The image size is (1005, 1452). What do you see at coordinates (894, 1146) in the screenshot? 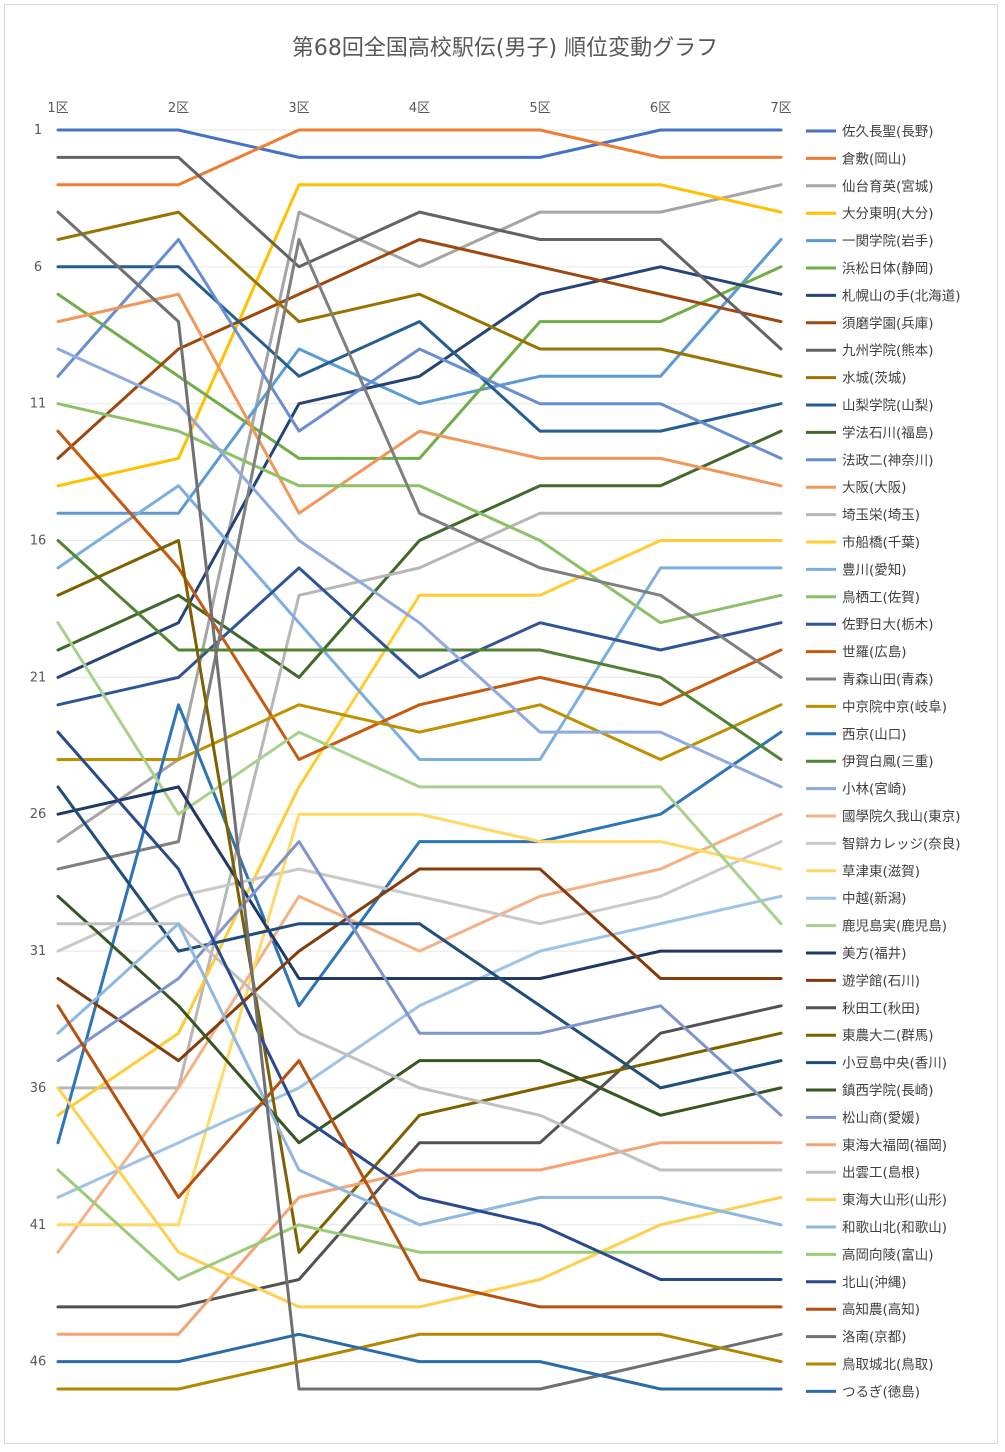
I see `legend-label: 東海大福岡(福岡)` at bounding box center [894, 1146].